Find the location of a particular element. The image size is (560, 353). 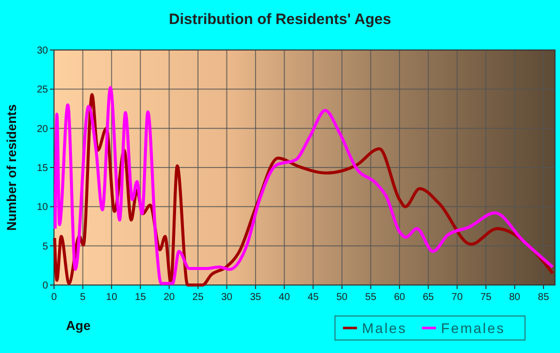

y-axis-title: Number of residents is located at coordinates (11, 167).